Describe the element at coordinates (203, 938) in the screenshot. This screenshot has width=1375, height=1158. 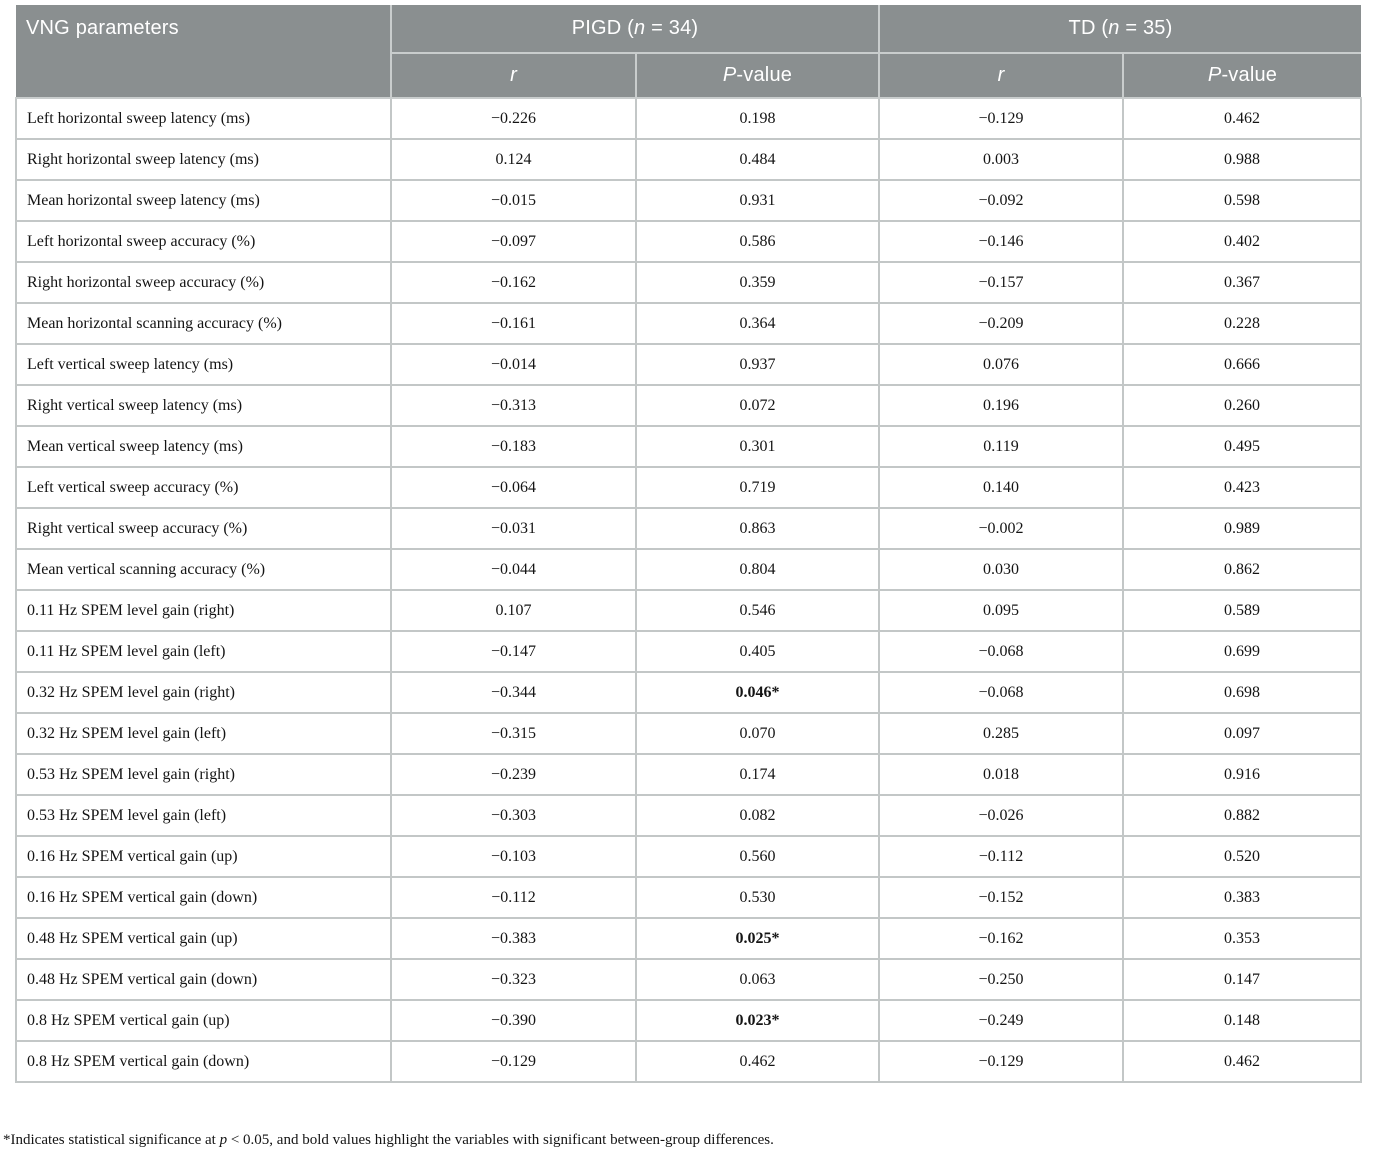
I see `param-cell: 0.48 Hz SPEM vertical gain (up)` at that location.